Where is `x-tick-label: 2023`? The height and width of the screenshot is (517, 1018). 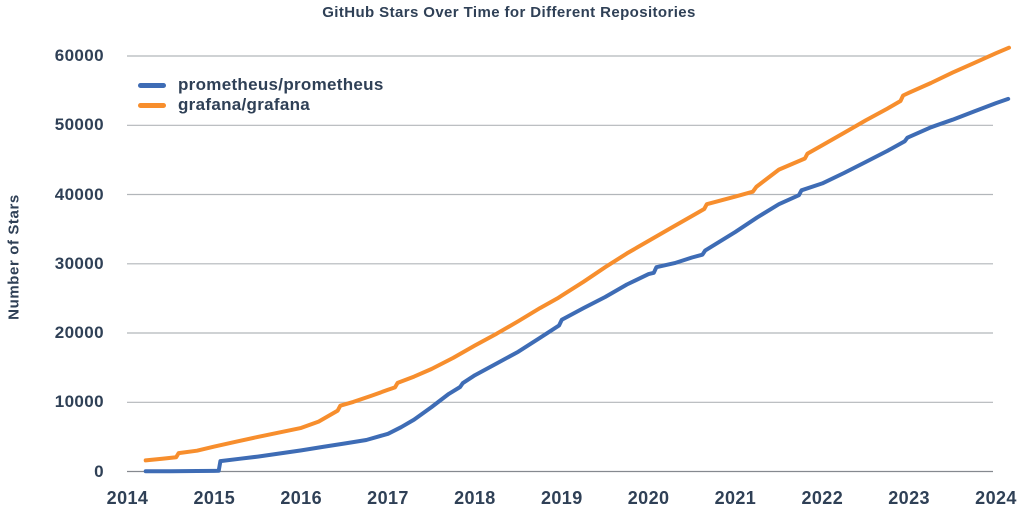
x-tick-label: 2023 is located at coordinates (909, 498).